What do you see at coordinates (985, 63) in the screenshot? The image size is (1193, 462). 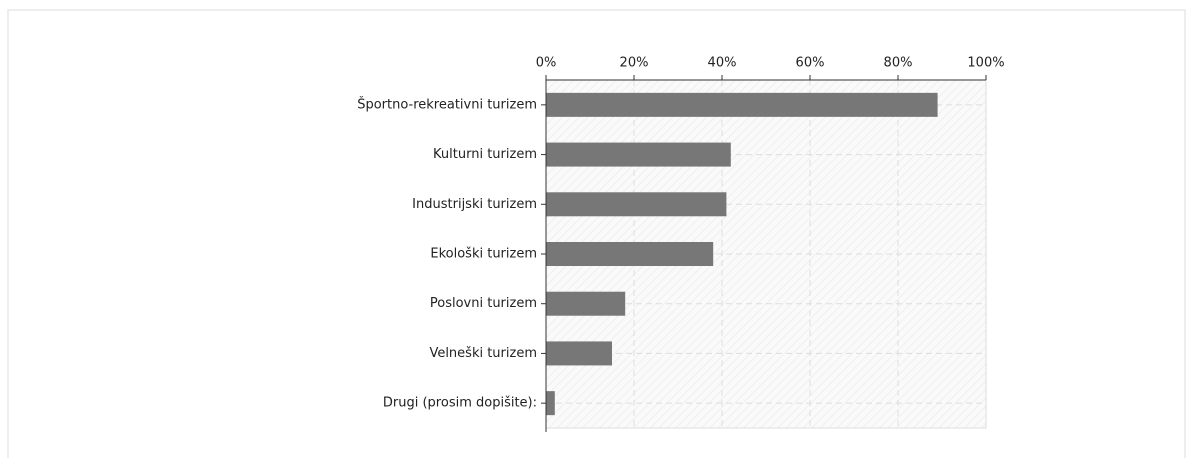 I see `x-tick-label: 100%` at bounding box center [985, 63].